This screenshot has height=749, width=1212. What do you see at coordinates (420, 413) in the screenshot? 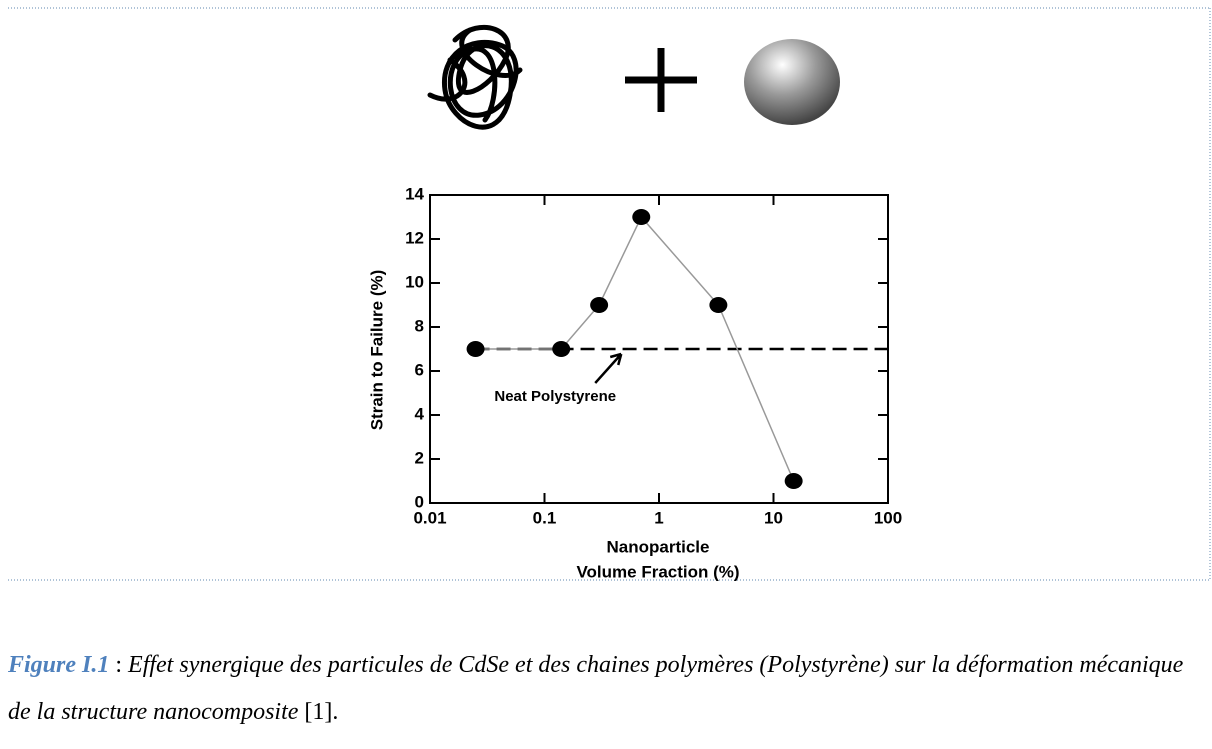
I see `y-tick-label: 4` at bounding box center [420, 413].